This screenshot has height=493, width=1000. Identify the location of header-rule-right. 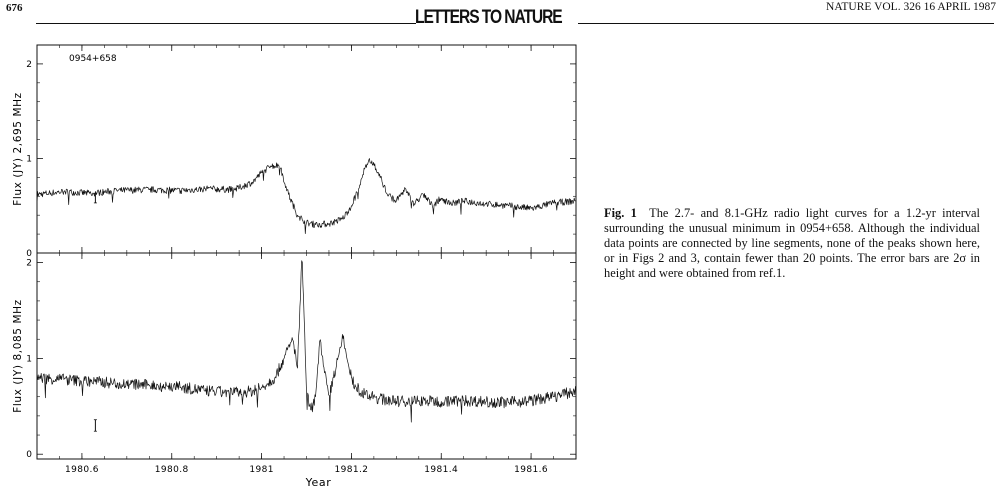
(786, 23).